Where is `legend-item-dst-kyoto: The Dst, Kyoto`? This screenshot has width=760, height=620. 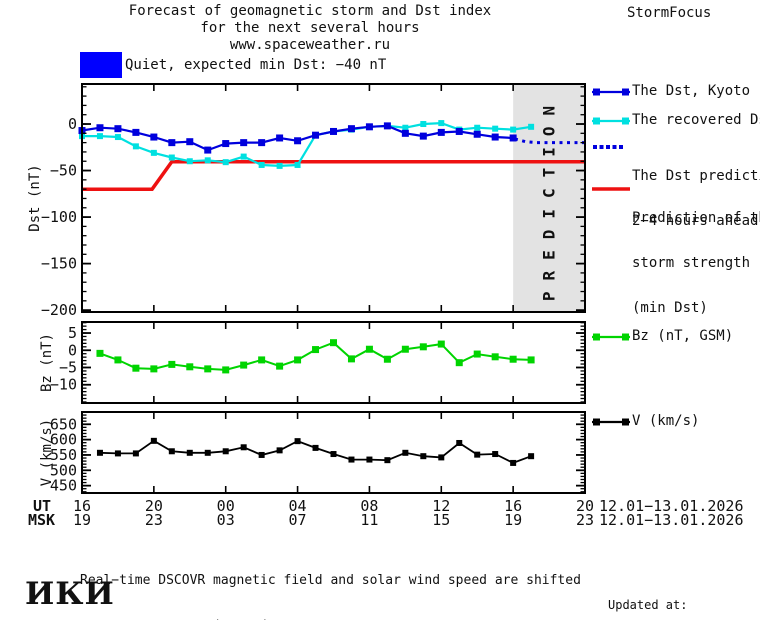
legend-item-dst-kyoto: The Dst, Kyoto is located at coordinates (671, 91).